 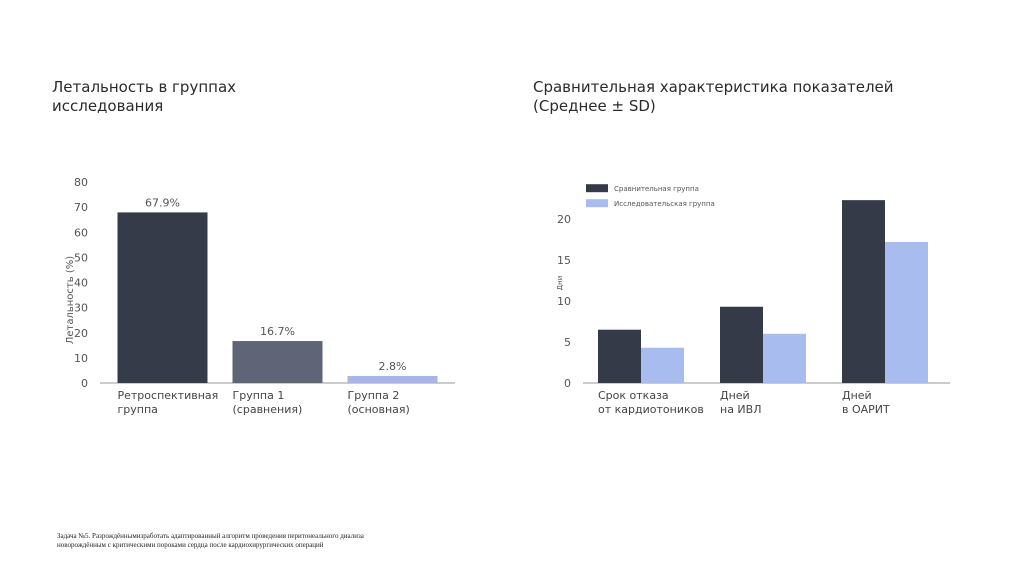 What do you see at coordinates (81, 283) in the screenshot?
I see `y-tick-label: 40` at bounding box center [81, 283].